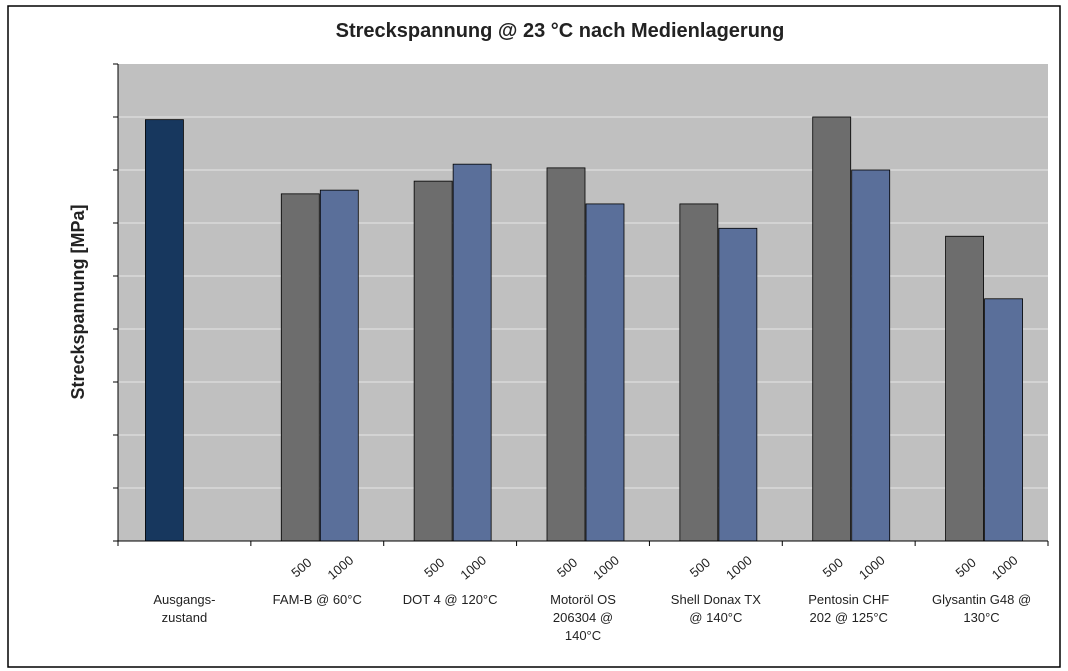 The image size is (1068, 671). I want to click on y-axis-label: Streckspannung [MPa], so click(78, 301).